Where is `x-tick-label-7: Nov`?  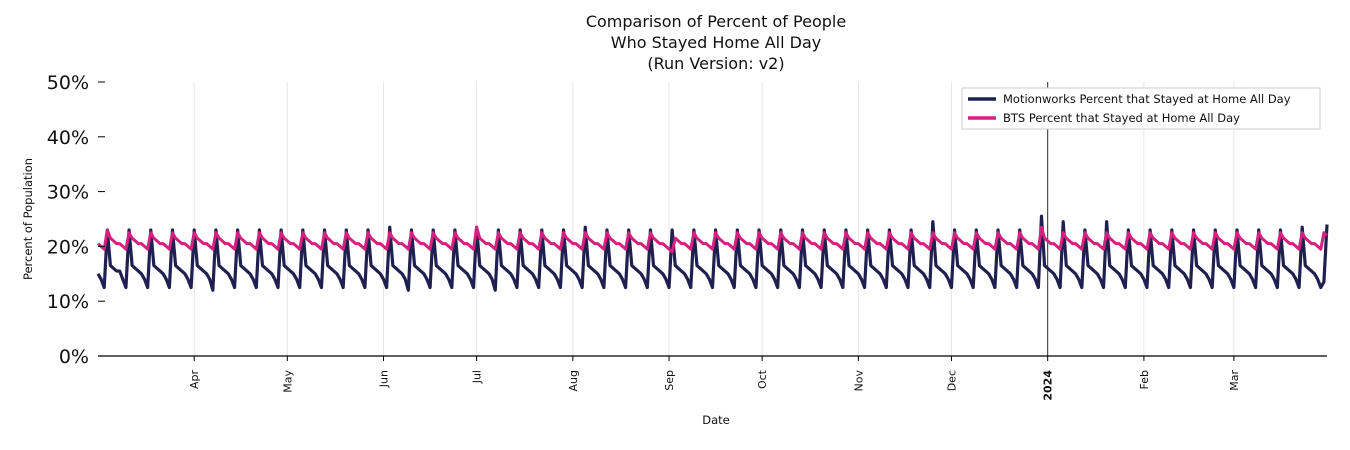
x-tick-label-7: Nov is located at coordinates (858, 381).